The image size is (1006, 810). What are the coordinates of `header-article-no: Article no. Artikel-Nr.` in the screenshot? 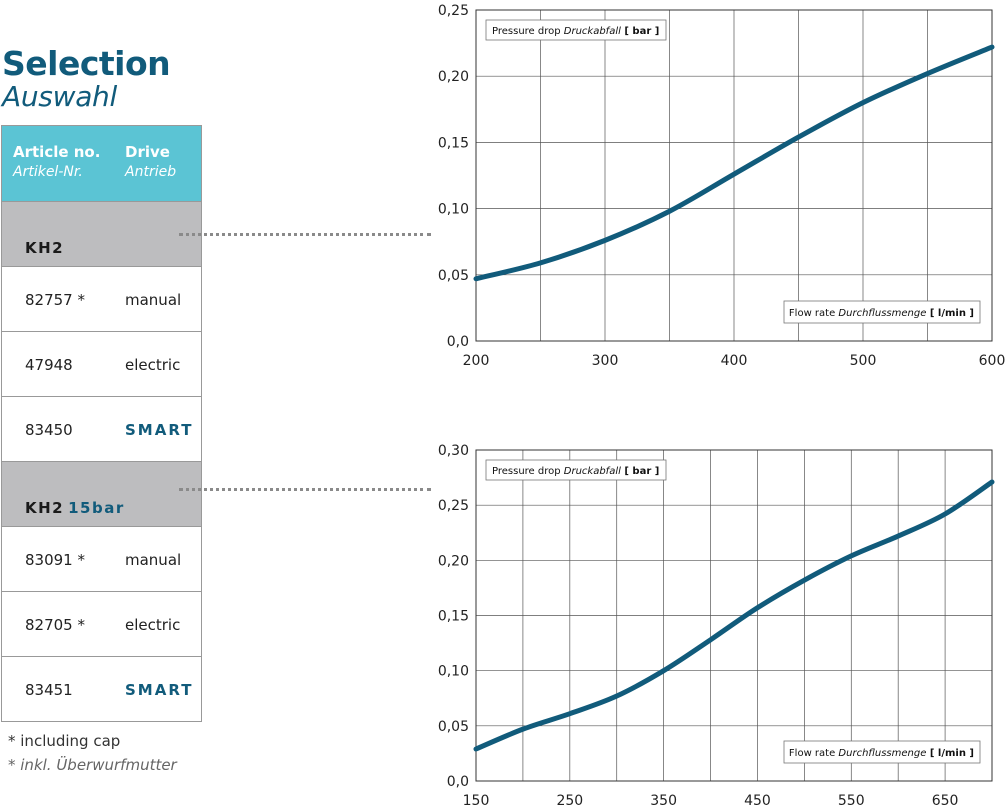 It's located at (56, 161).